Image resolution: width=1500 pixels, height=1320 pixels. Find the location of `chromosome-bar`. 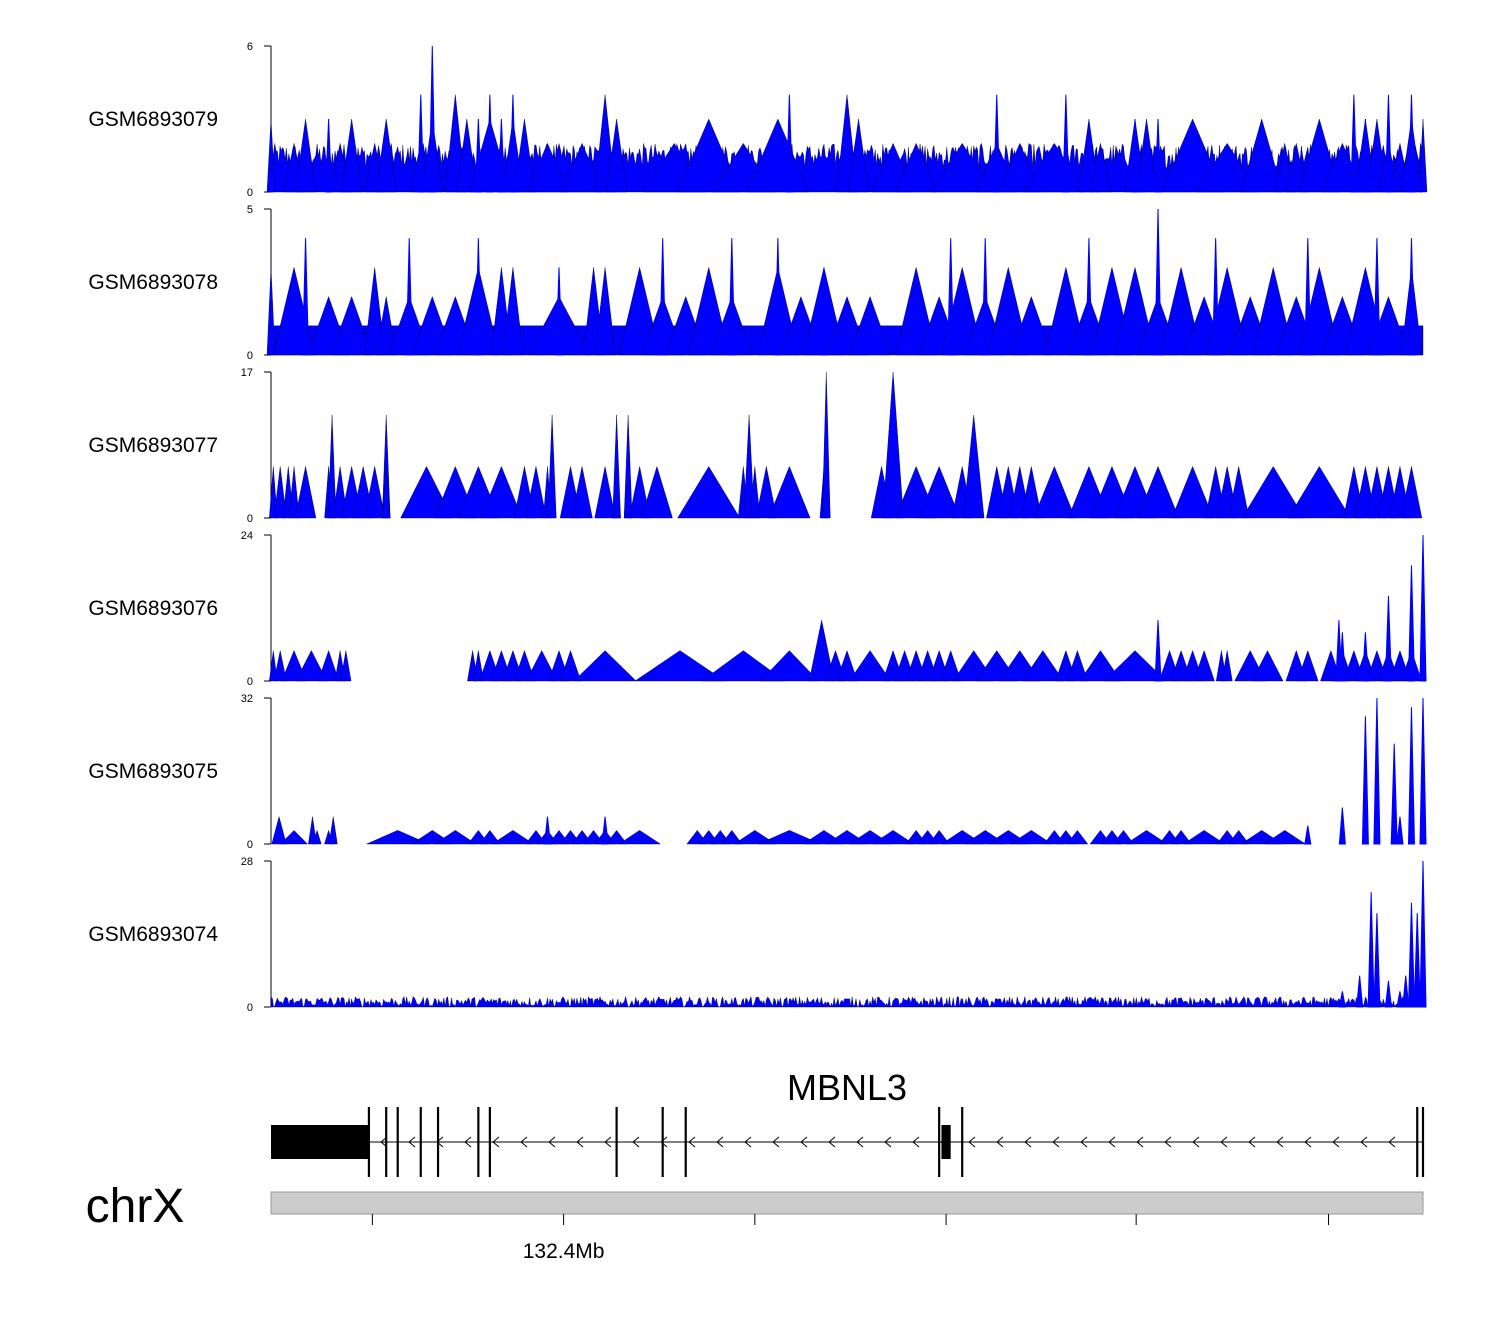

chromosome-bar is located at coordinates (847, 1203).